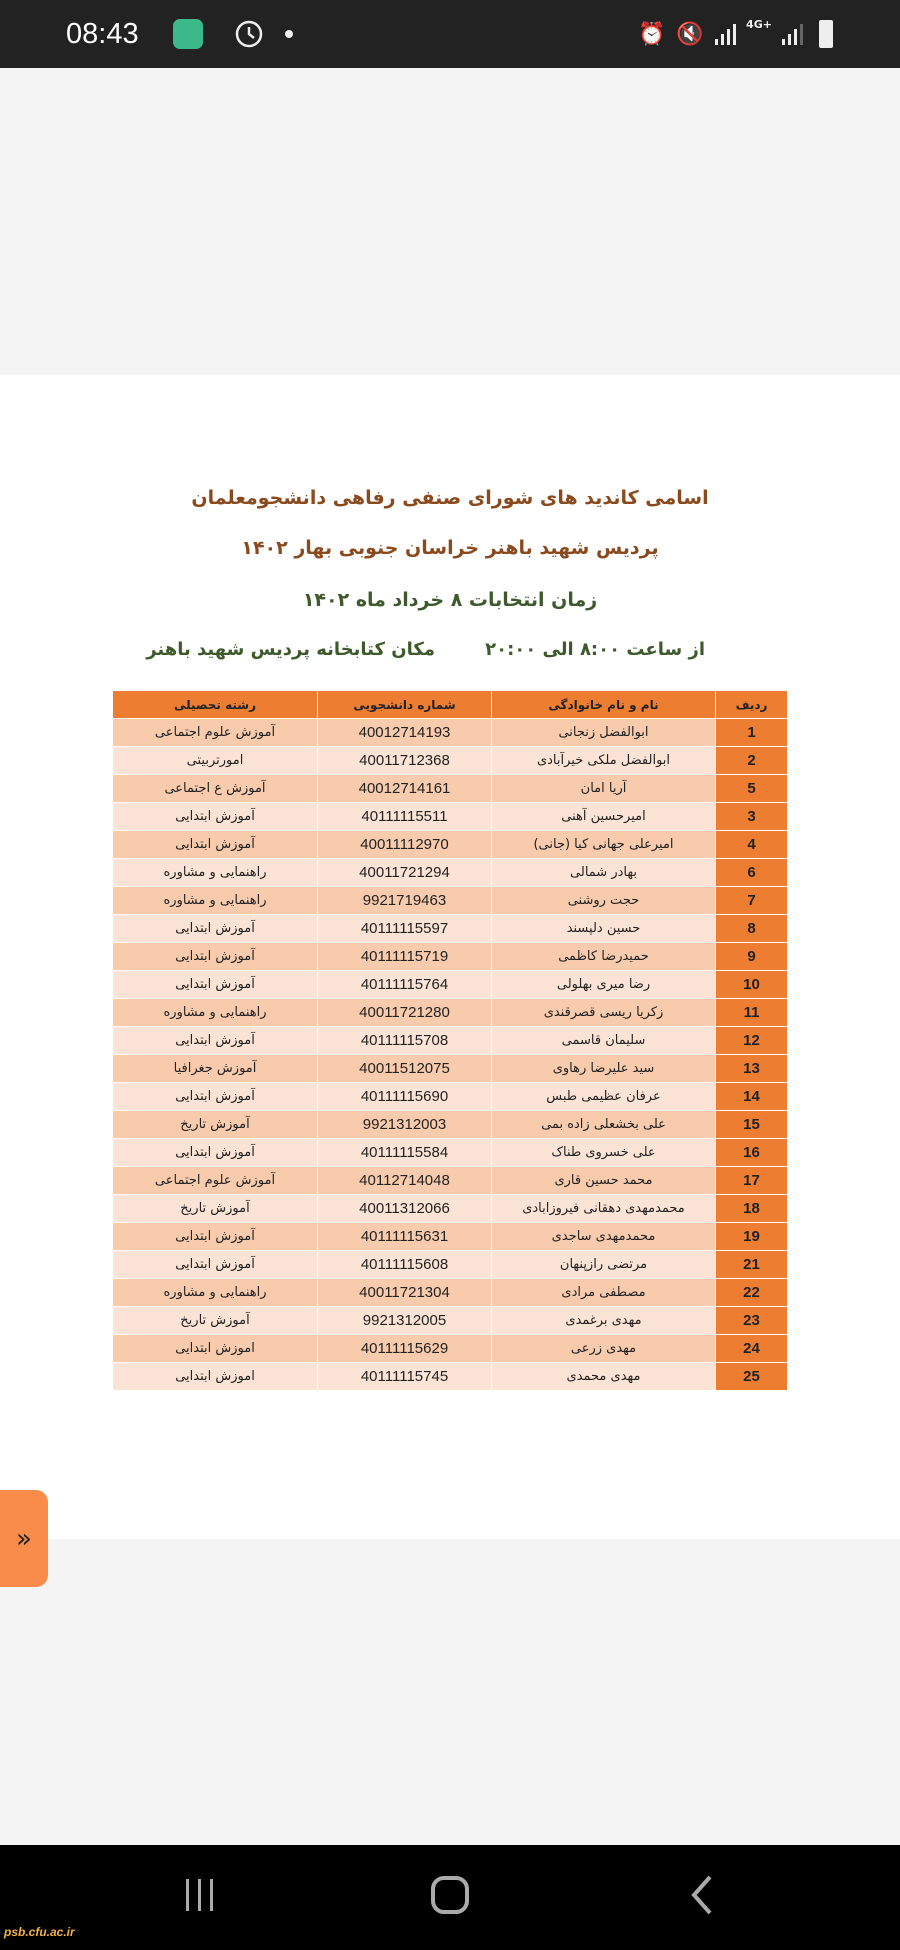 Image resolution: width=900 pixels, height=1950 pixels. What do you see at coordinates (404, 1152) in the screenshot?
I see `cell-student-id: 40111115584` at bounding box center [404, 1152].